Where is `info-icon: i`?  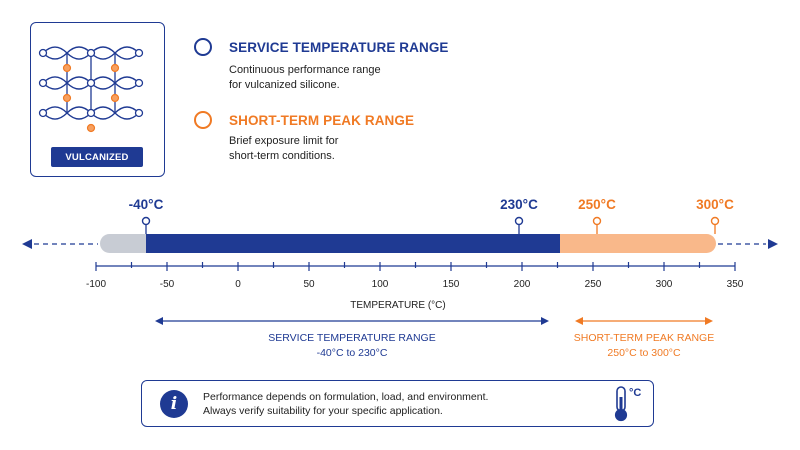 info-icon: i is located at coordinates (174, 404).